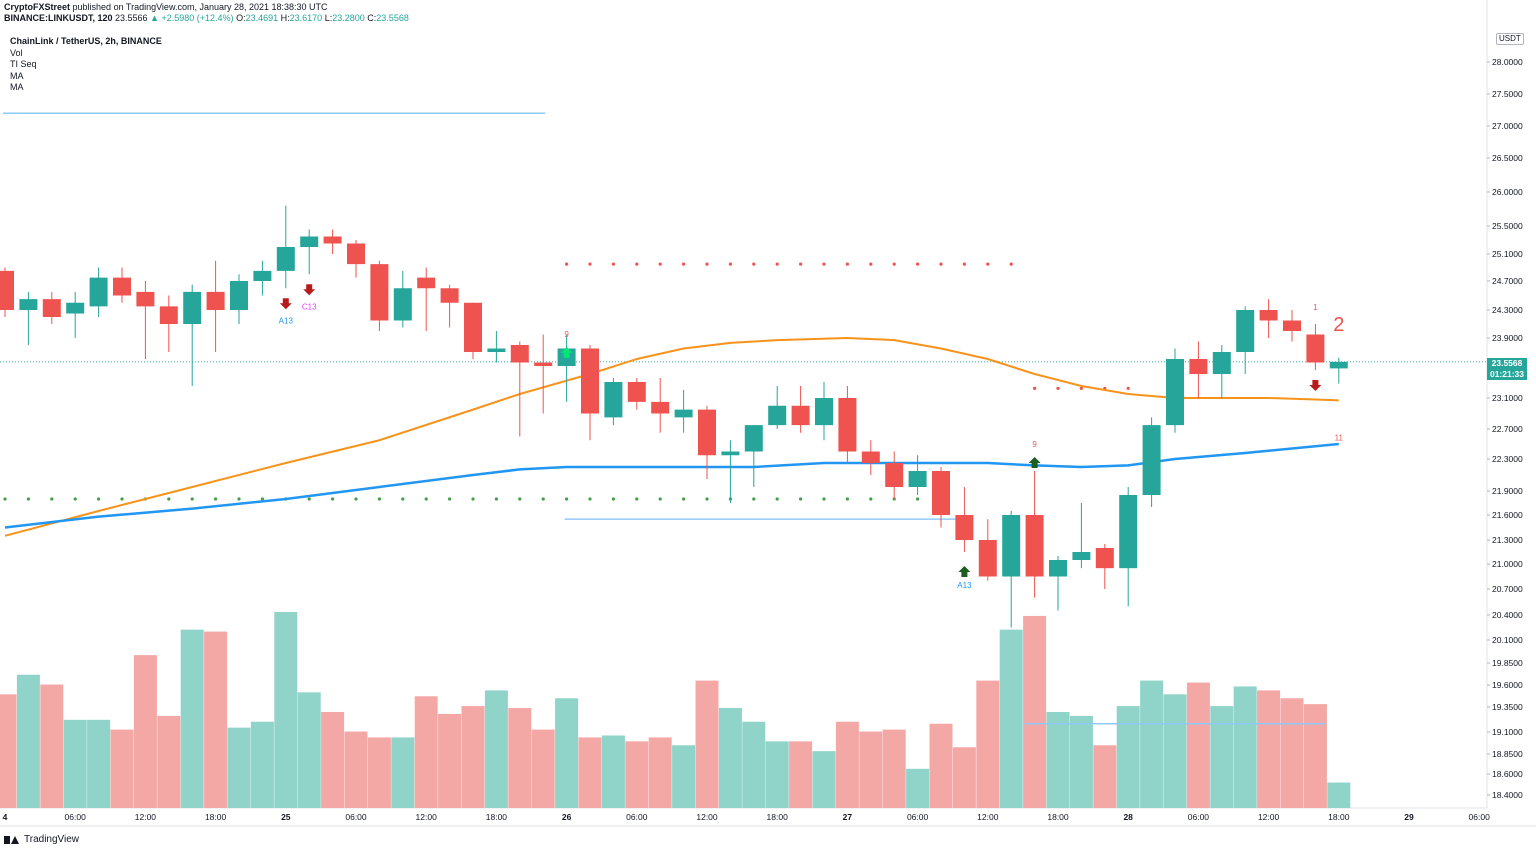  I want to click on legend-item-vol: Vol, so click(16, 52).